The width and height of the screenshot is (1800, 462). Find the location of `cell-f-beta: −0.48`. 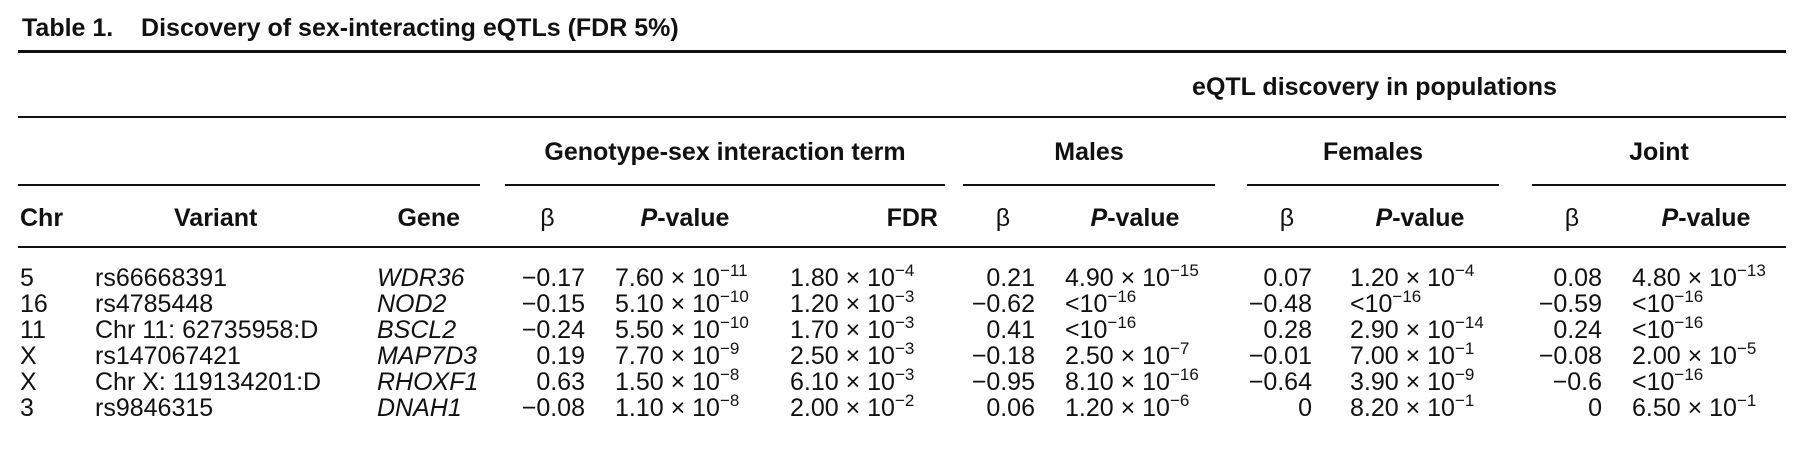

cell-f-beta: −0.48 is located at coordinates (1280, 304).